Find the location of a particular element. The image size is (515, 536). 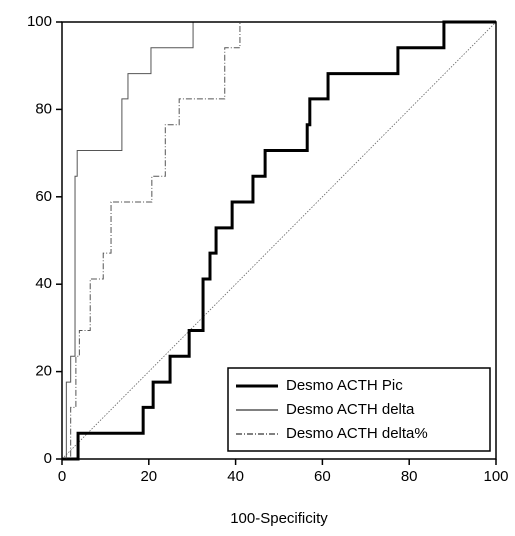

y-tick-label: 100 is located at coordinates (39, 21).